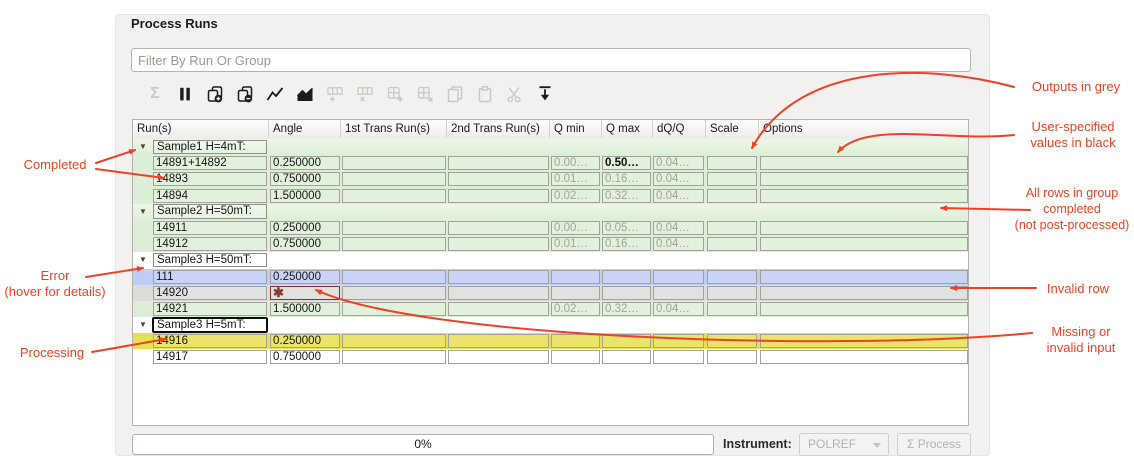 This screenshot has height=476, width=1134. What do you see at coordinates (275, 94) in the screenshot?
I see `line-plot-icon` at bounding box center [275, 94].